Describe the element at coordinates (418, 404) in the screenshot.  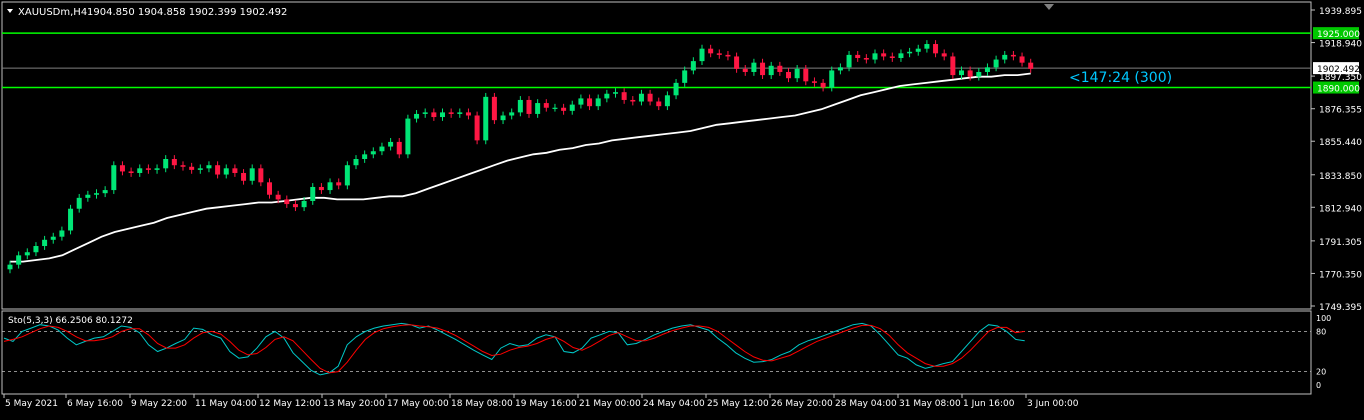
I see `time-axis-label: 17 May 00:00` at that location.